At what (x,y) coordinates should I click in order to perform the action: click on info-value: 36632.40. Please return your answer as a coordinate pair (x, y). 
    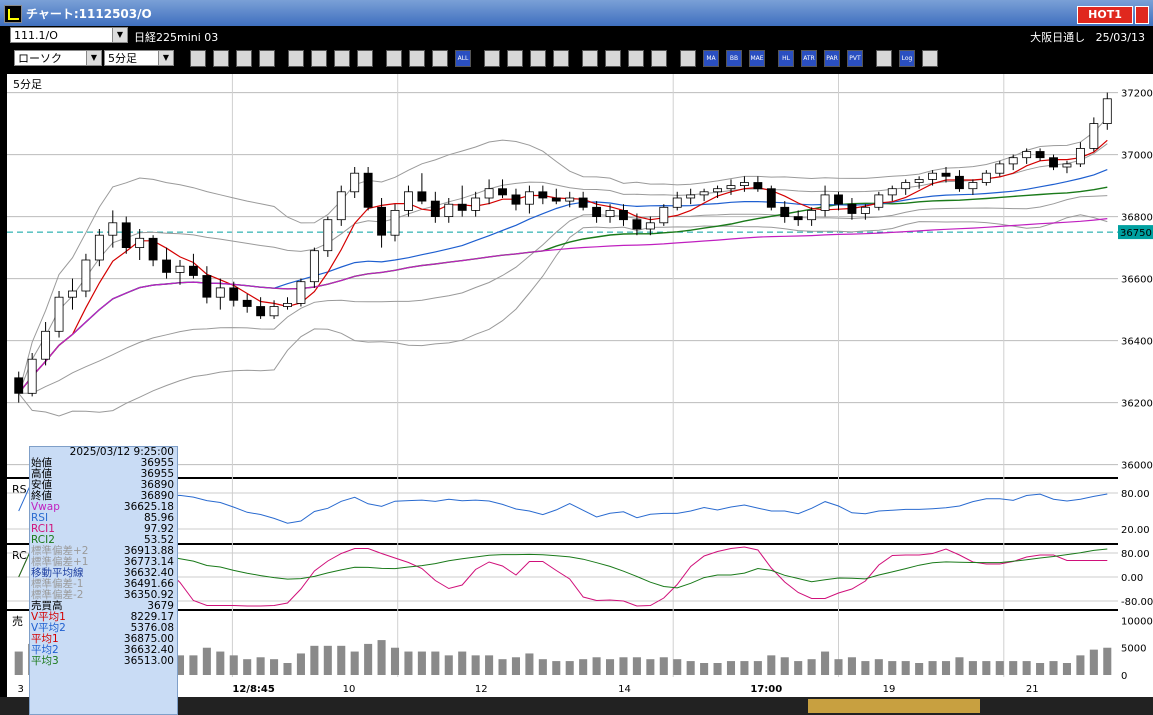
    Looking at the image, I should click on (148, 650).